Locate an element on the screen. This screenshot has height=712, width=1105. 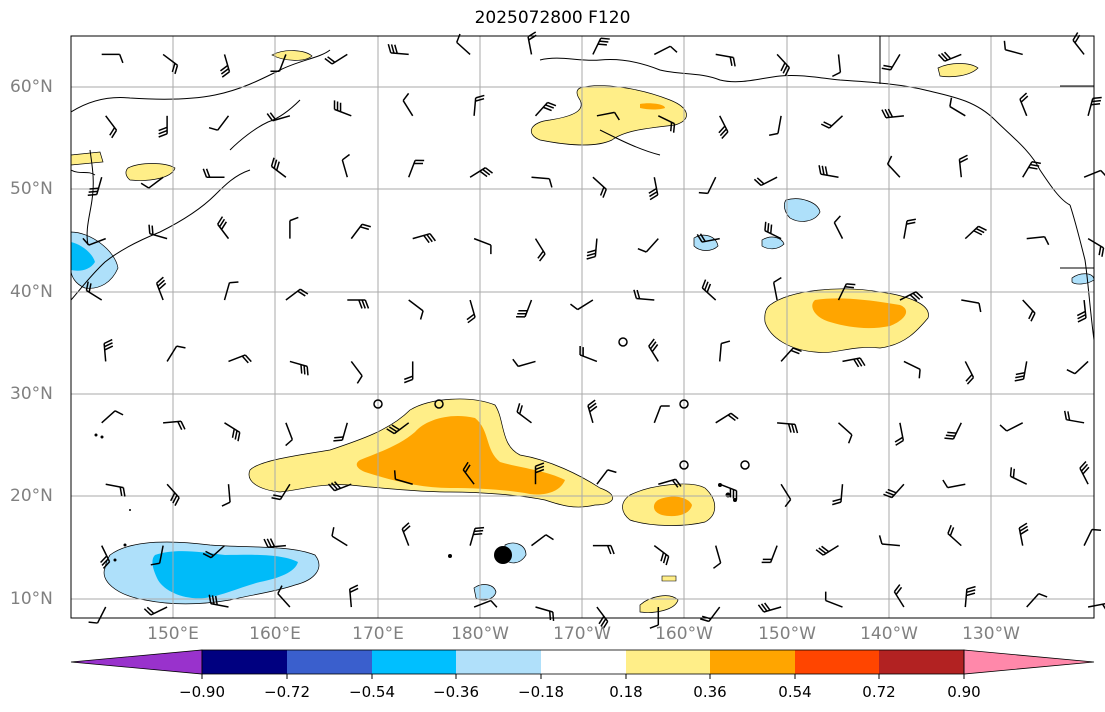
lat-label: 60°N is located at coordinates (31, 87).